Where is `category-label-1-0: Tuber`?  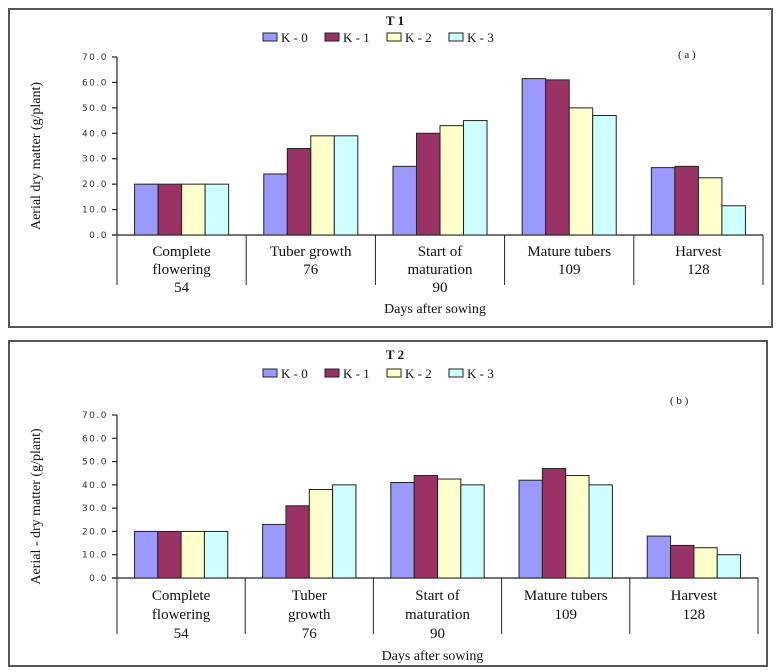 category-label-1-0: Tuber is located at coordinates (309, 596).